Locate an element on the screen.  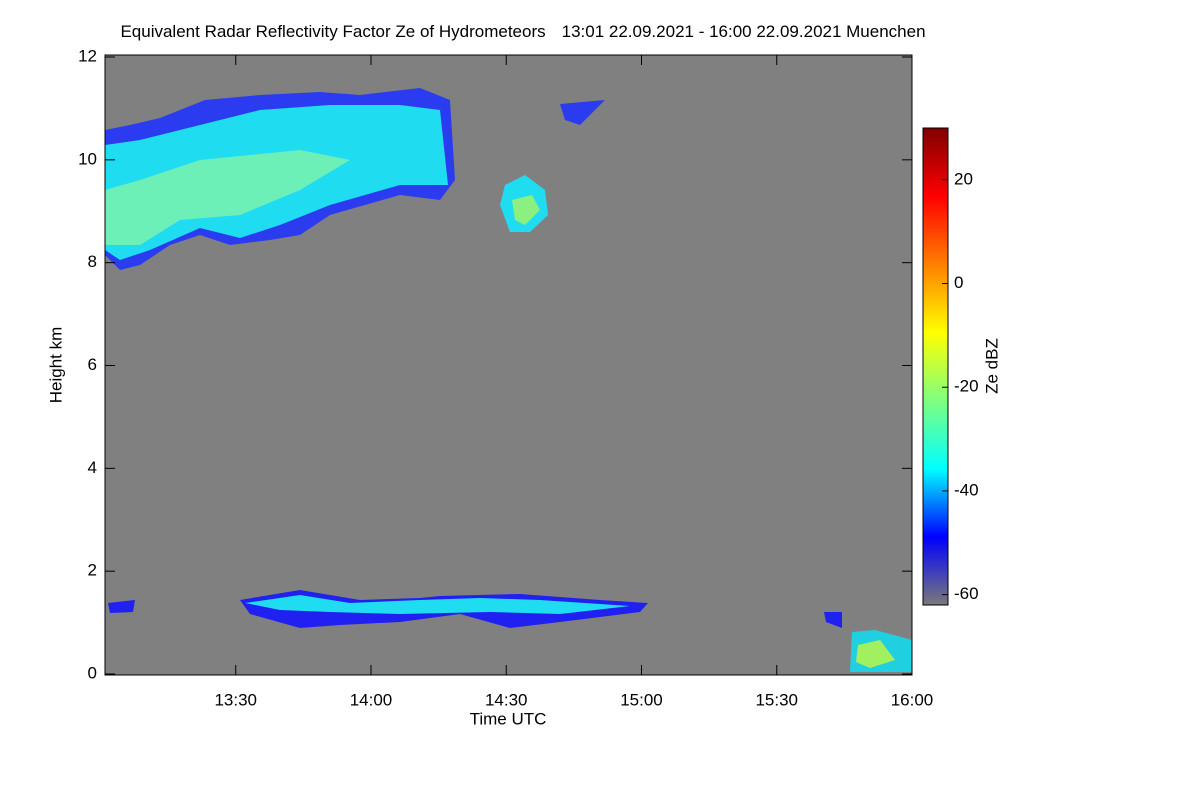
colorbar-tick-label: 0 is located at coordinates (958, 282).